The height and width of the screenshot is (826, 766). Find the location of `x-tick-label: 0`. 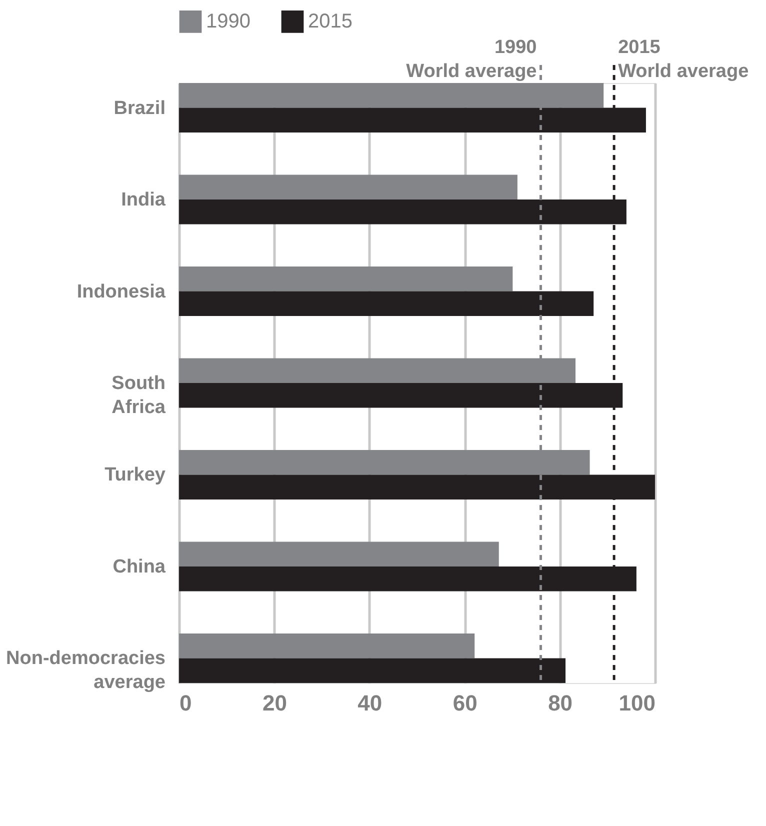

x-tick-label: 0 is located at coordinates (186, 703).